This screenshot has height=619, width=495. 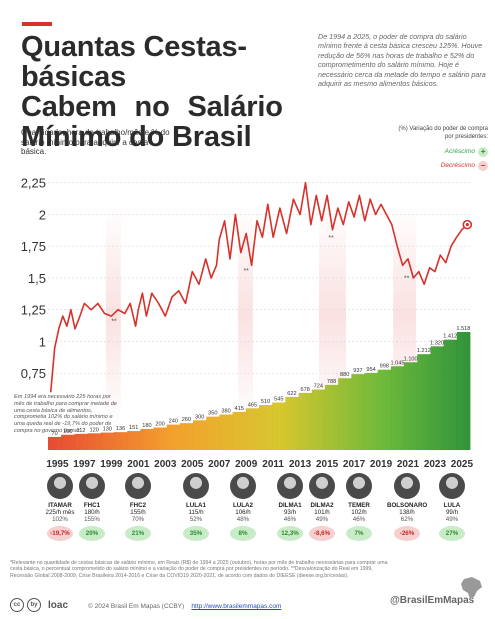 What do you see at coordinates (186, 420) in the screenshot?
I see `hours-bar-label: 260` at bounding box center [186, 420].